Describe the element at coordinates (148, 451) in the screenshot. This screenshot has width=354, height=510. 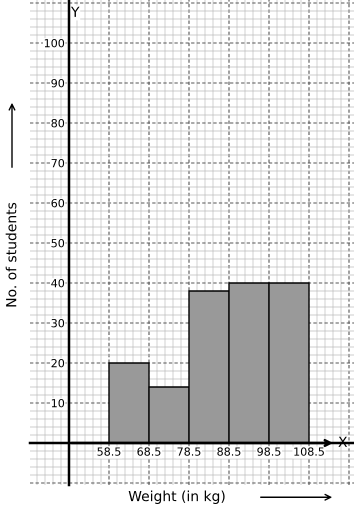
I see `x-tick-label: 68.5` at that location.